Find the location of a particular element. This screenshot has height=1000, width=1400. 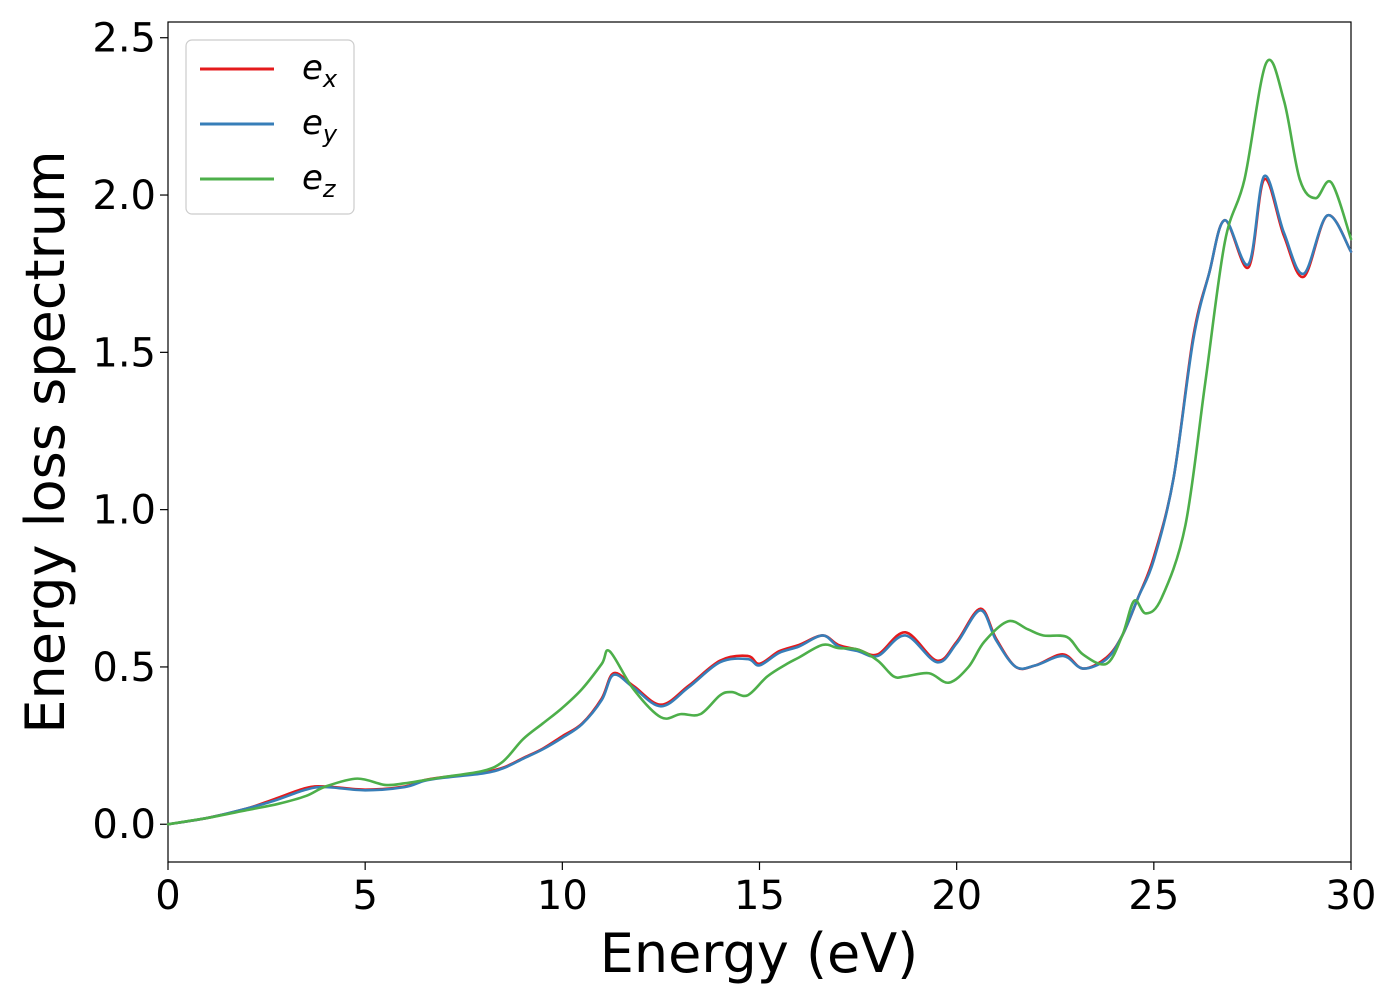

y-axis: 0.0 0.5 1.0 1.5 2.0 2.5 is located at coordinates (130, 432).